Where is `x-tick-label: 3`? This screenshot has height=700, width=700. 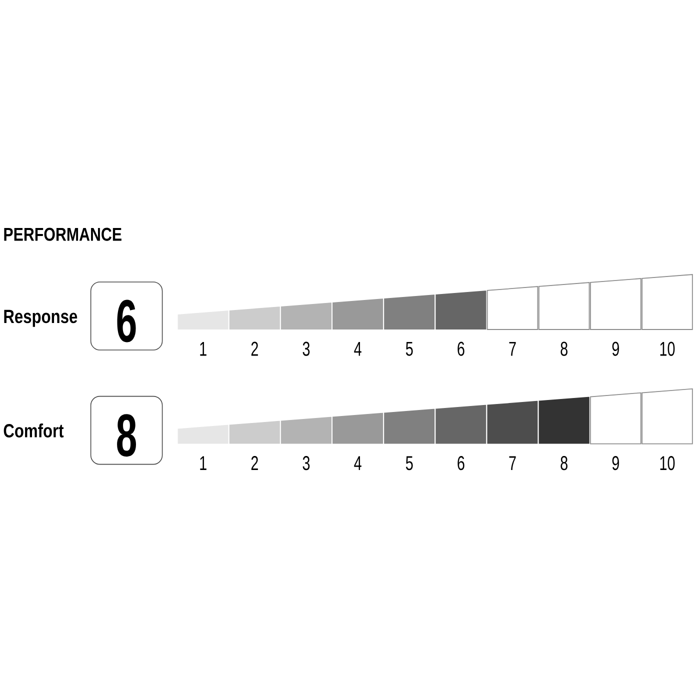
x-tick-label: 3 is located at coordinates (306, 463).